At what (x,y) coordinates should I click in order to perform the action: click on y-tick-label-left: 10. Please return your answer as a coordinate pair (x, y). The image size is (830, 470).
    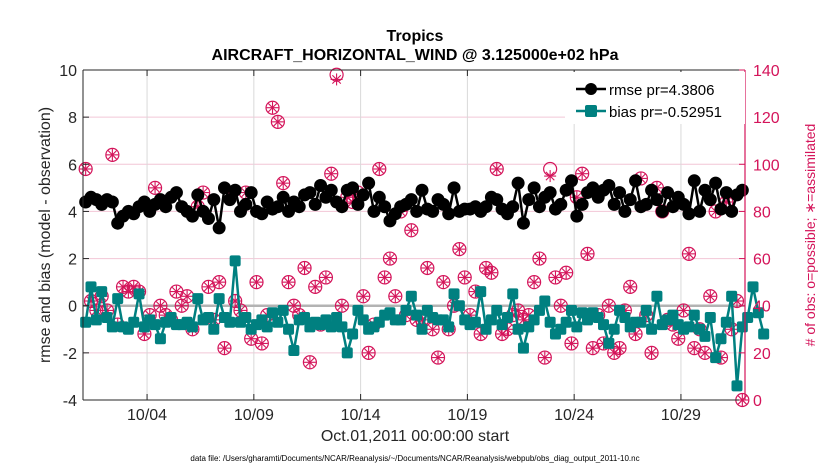
    Looking at the image, I should click on (68, 71).